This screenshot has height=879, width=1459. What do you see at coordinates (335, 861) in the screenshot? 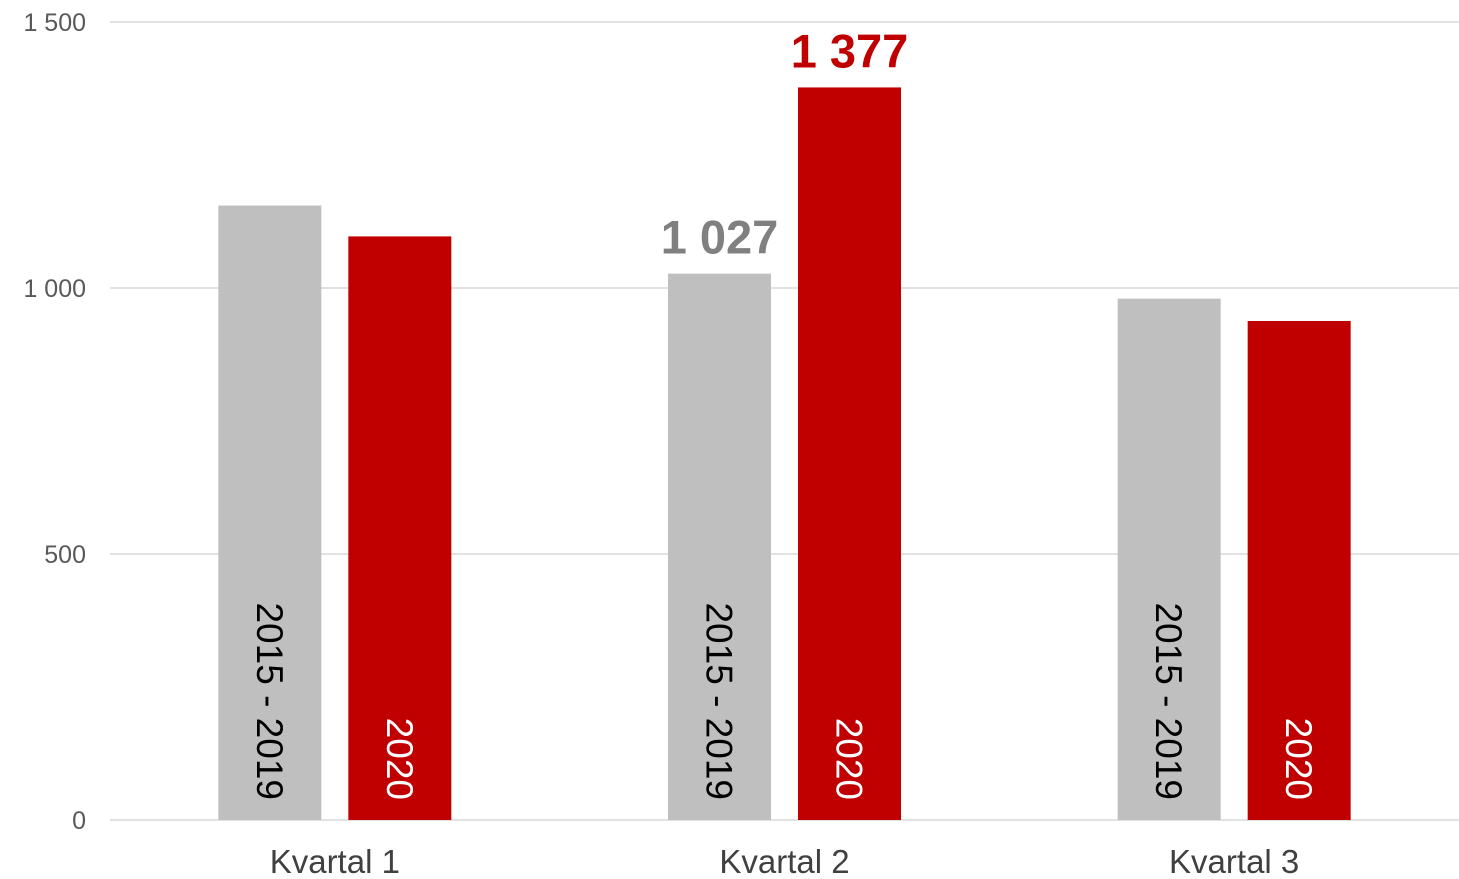
I see `x-tick-label: Kvartal 1` at bounding box center [335, 861].